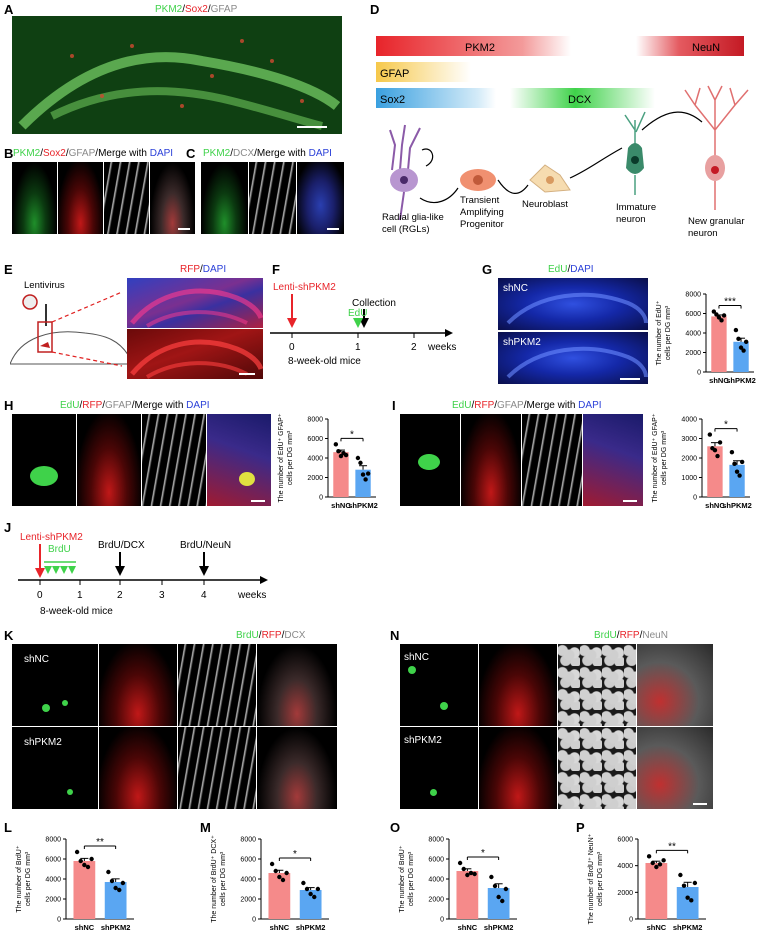 Image resolution: width=765 pixels, height=939 pixels. Describe the element at coordinates (527, 405) in the screenshot. I see `title-i: EdU/RFP/GFAP/Merge with DAPI` at that location.